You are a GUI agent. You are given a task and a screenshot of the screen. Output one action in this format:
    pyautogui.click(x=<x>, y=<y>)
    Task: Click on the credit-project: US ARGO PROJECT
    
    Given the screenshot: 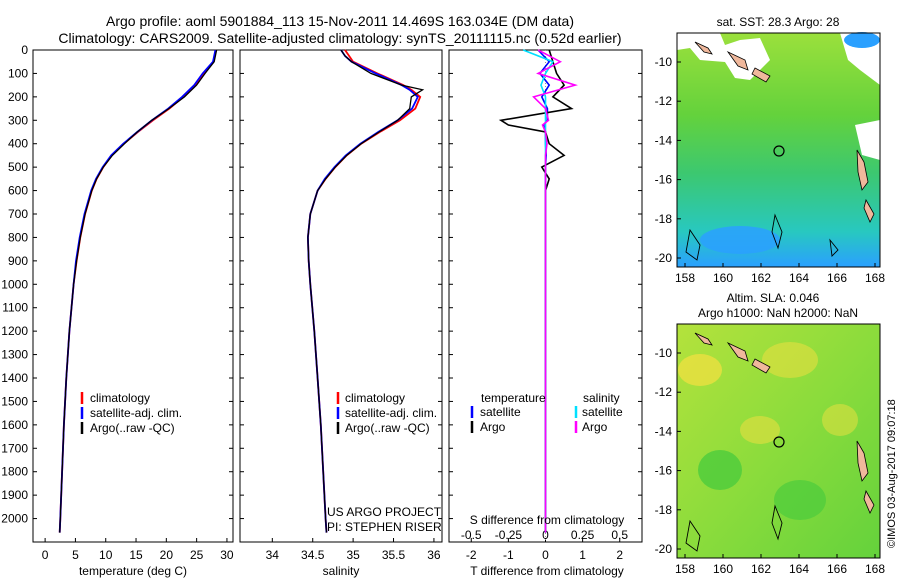 What is the action you would take?
    pyautogui.click(x=384, y=512)
    